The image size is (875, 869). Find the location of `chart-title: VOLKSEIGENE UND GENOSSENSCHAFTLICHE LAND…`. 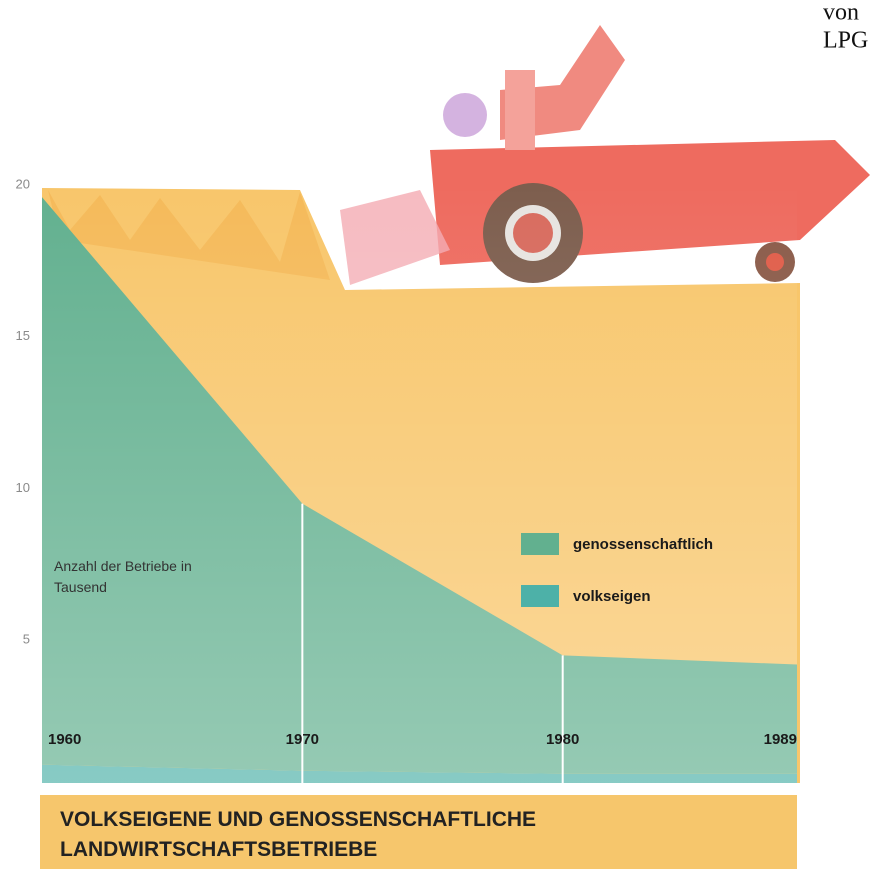

chart-title: VOLKSEIGENE UND GENOSSENSCHAFTLICHE LAND… is located at coordinates (298, 834).